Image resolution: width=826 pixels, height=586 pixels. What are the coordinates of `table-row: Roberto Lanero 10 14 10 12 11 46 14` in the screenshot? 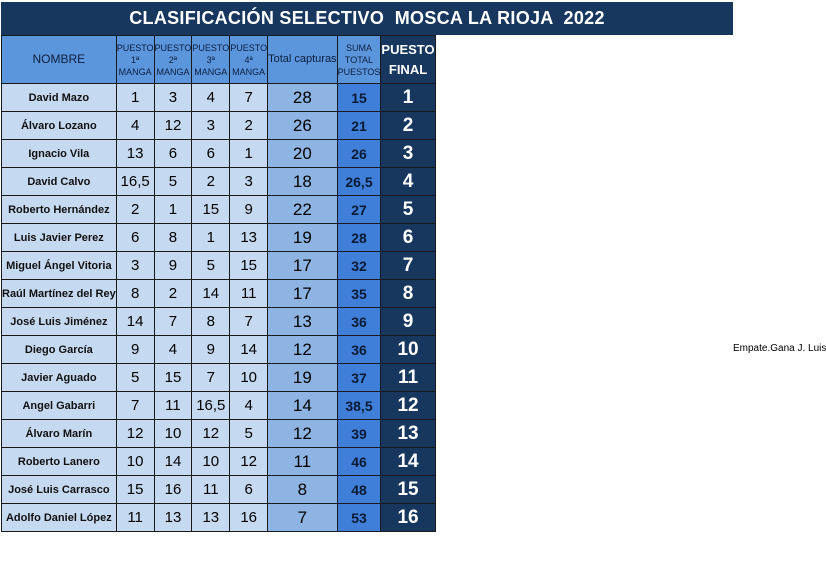 It's located at (218, 461).